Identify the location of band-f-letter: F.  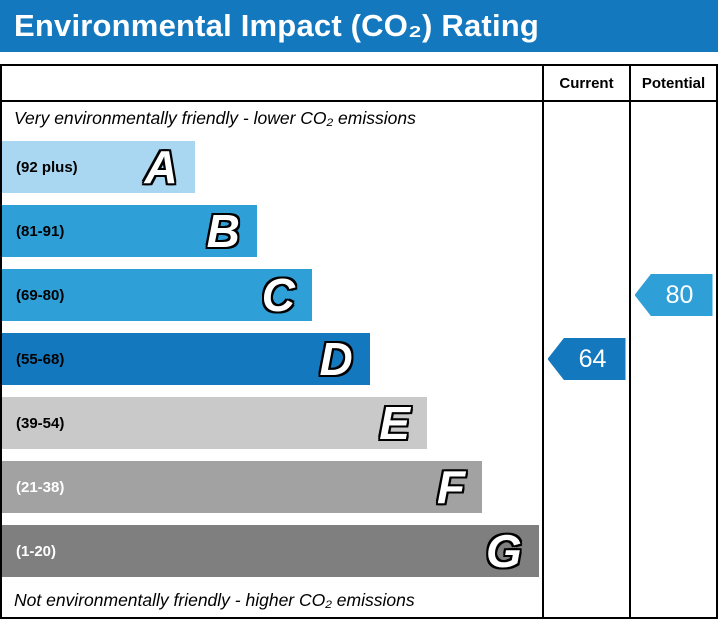
(451, 487).